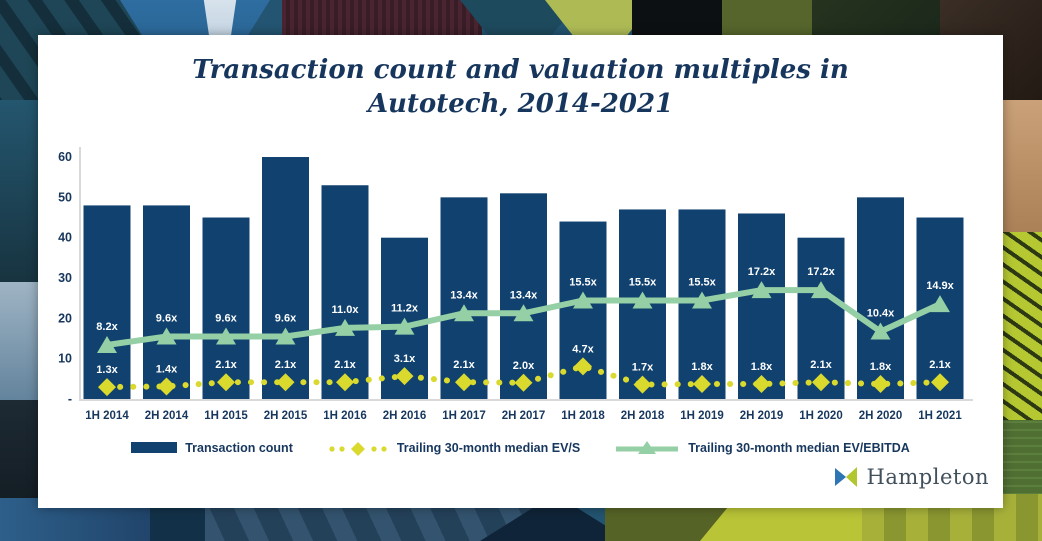 Image resolution: width=1042 pixels, height=541 pixels. I want to click on bar-1h-2017, so click(464, 298).